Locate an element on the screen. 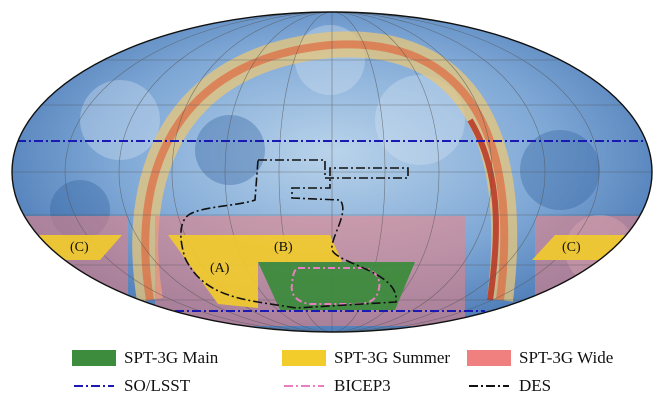 The width and height of the screenshot is (665, 420). legend-label-spt3g-summer: SPT-3G Summer is located at coordinates (392, 357).